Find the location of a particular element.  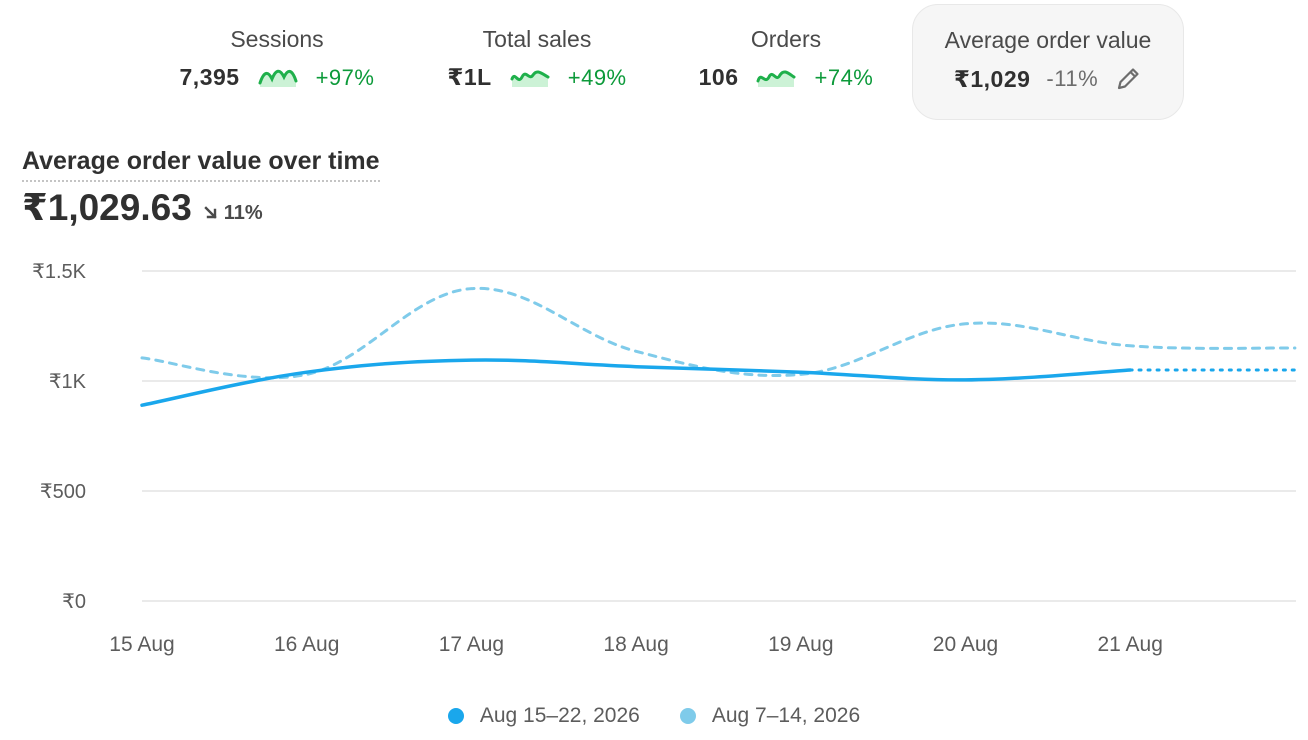

chart-title: Average order value over time is located at coordinates (201, 164).